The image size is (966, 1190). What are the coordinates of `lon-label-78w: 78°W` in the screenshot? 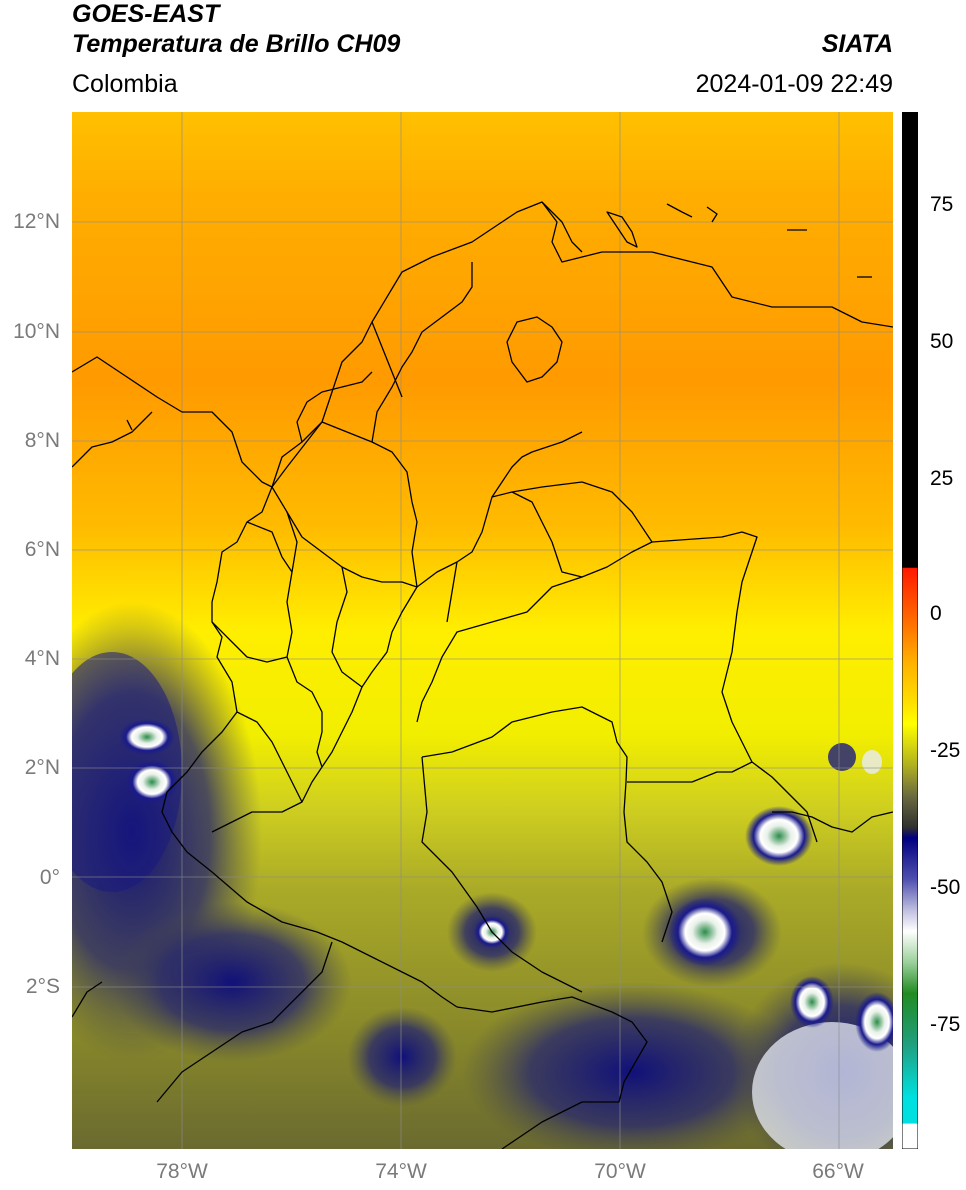 It's located at (182, 1171).